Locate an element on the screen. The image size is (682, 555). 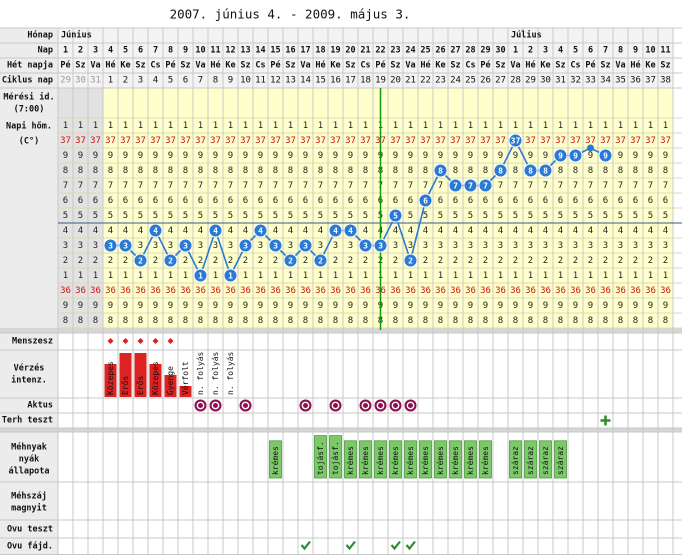
menses-mark is located at coordinates (155, 341).